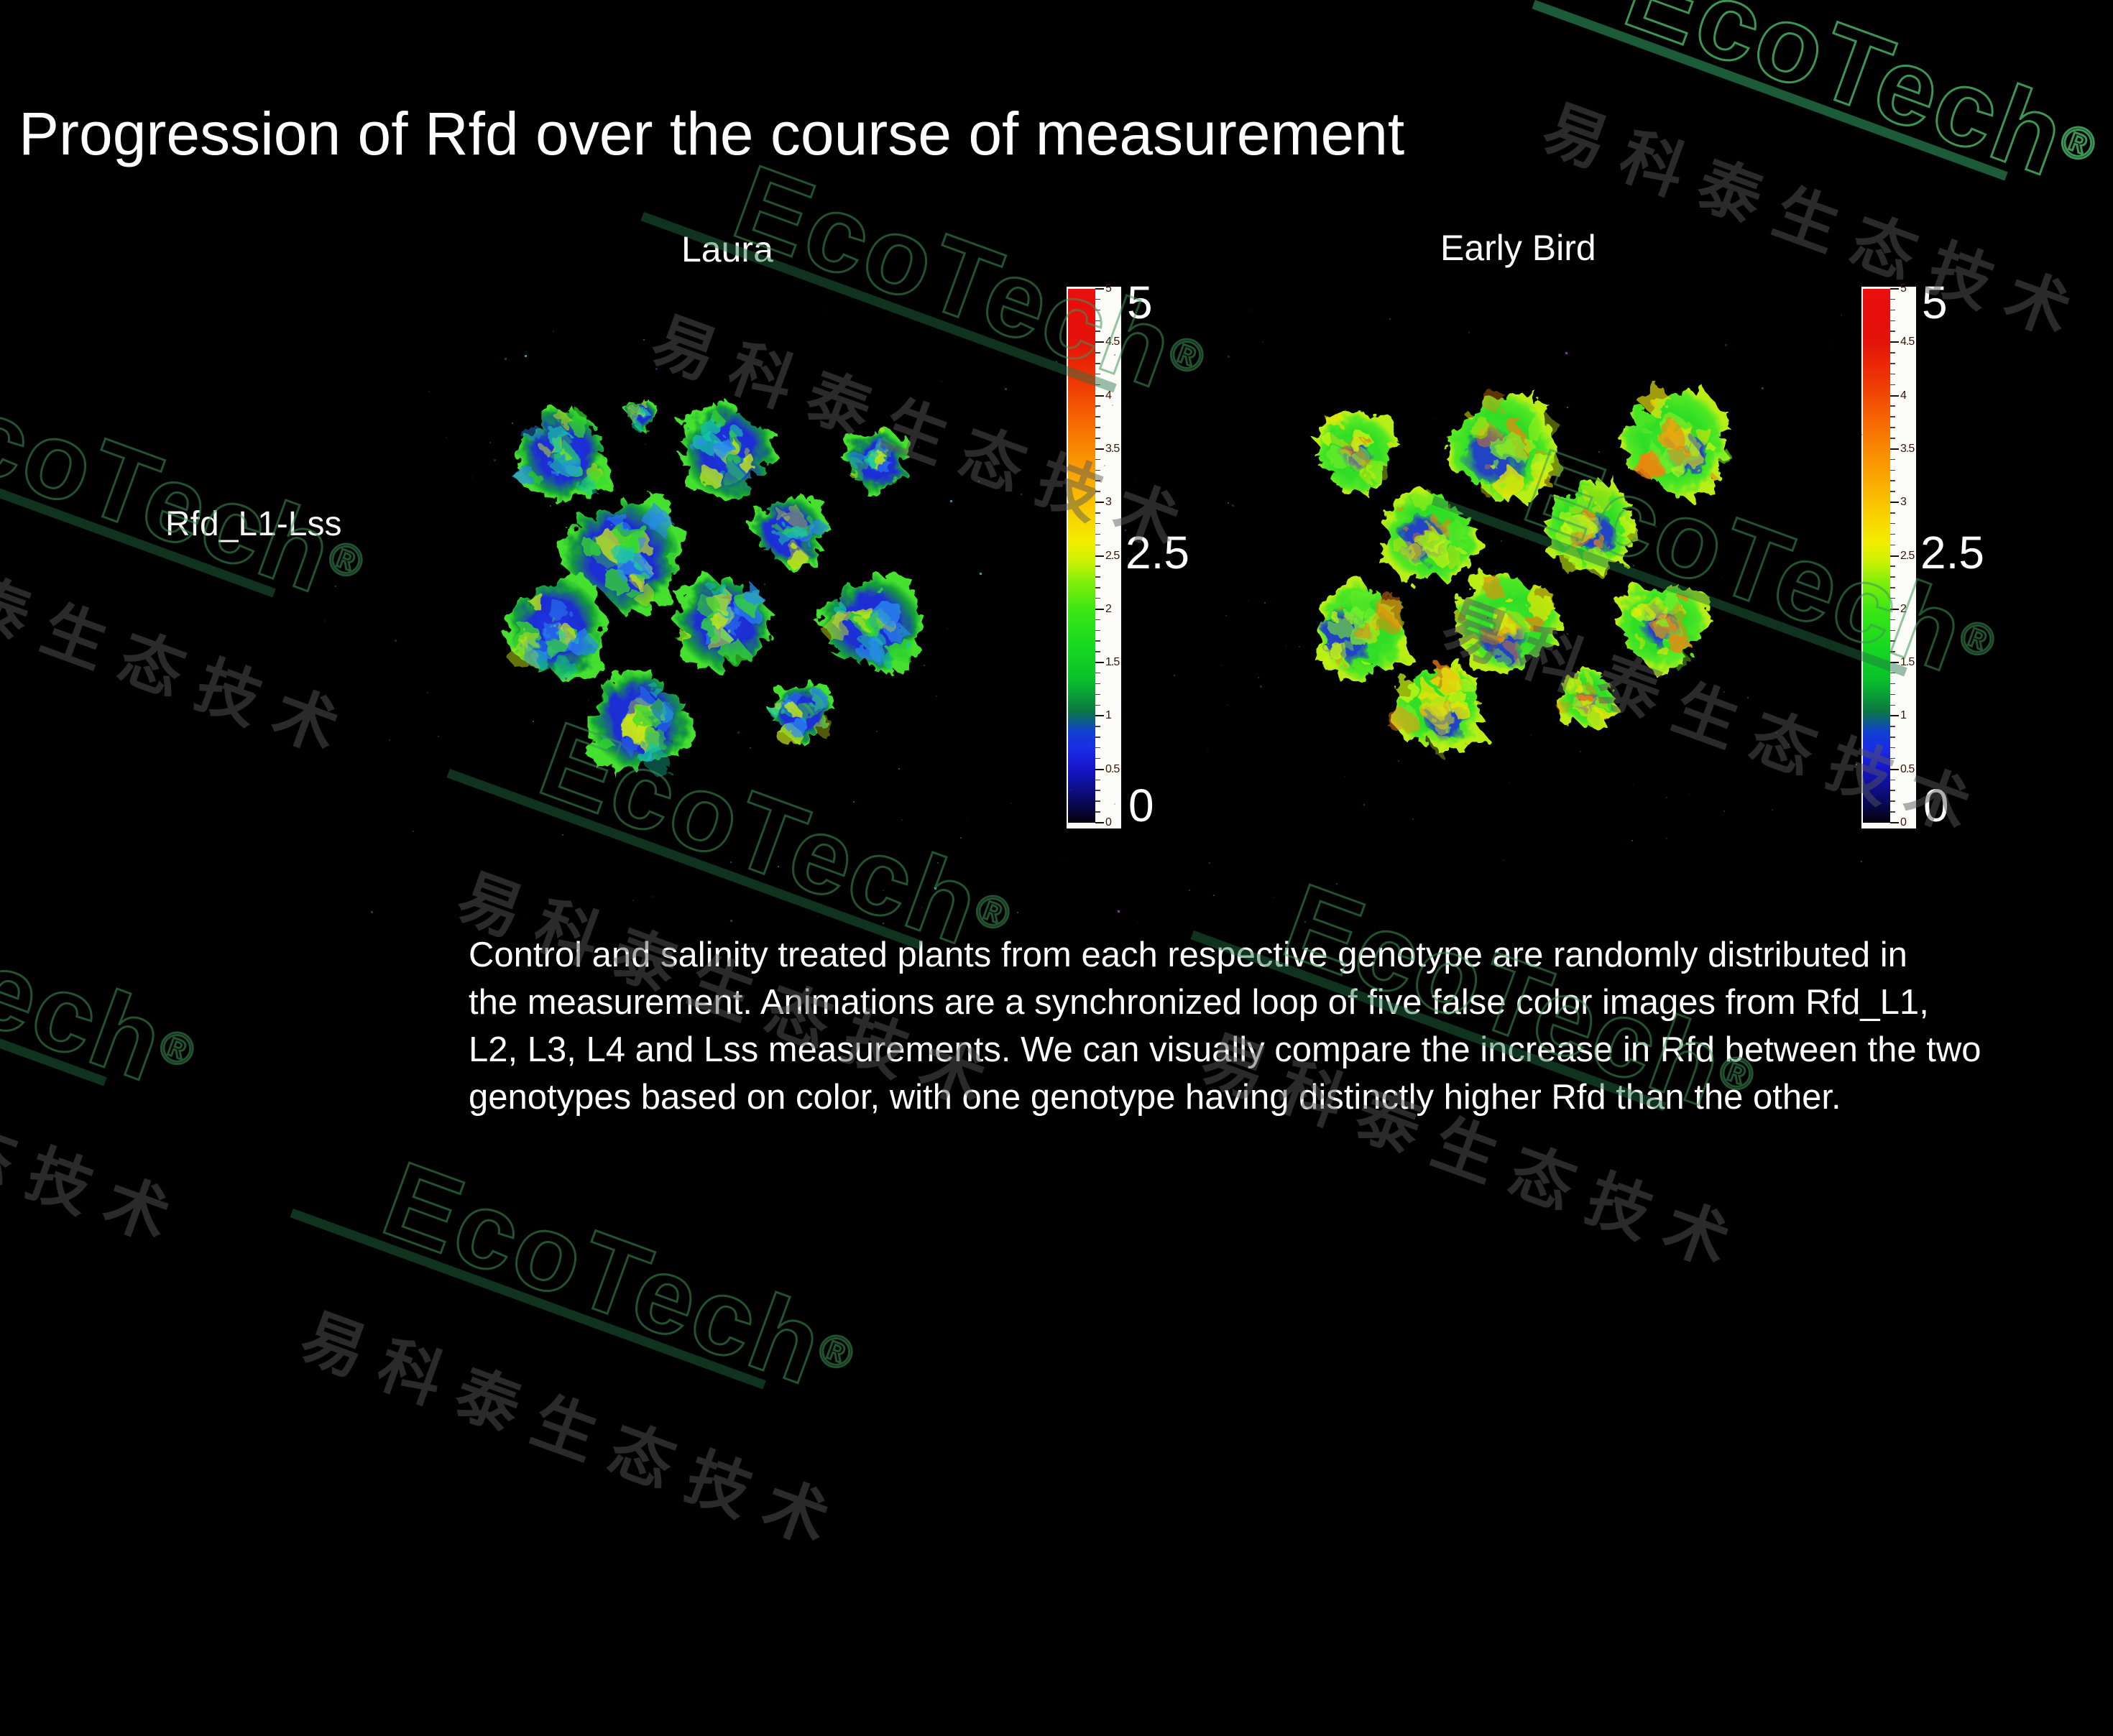  Describe the element at coordinates (1904, 715) in the screenshot. I see `colorbar-tick-label: 1` at that location.